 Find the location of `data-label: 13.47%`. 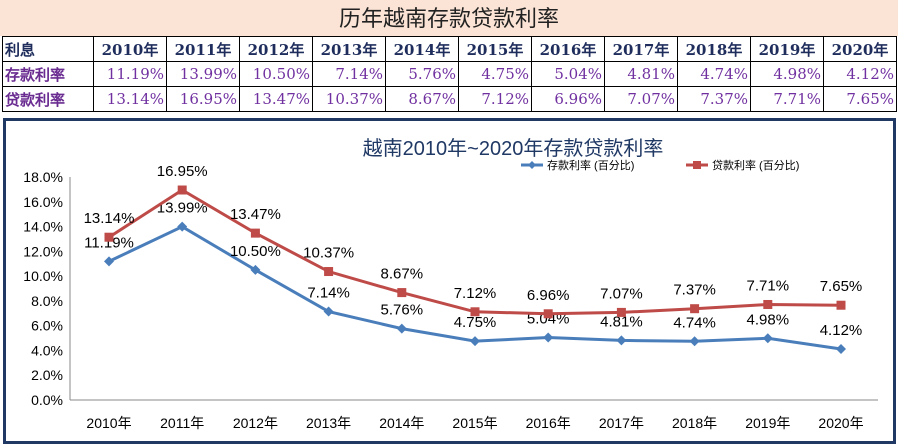

data-label: 13.47% is located at coordinates (255, 214).